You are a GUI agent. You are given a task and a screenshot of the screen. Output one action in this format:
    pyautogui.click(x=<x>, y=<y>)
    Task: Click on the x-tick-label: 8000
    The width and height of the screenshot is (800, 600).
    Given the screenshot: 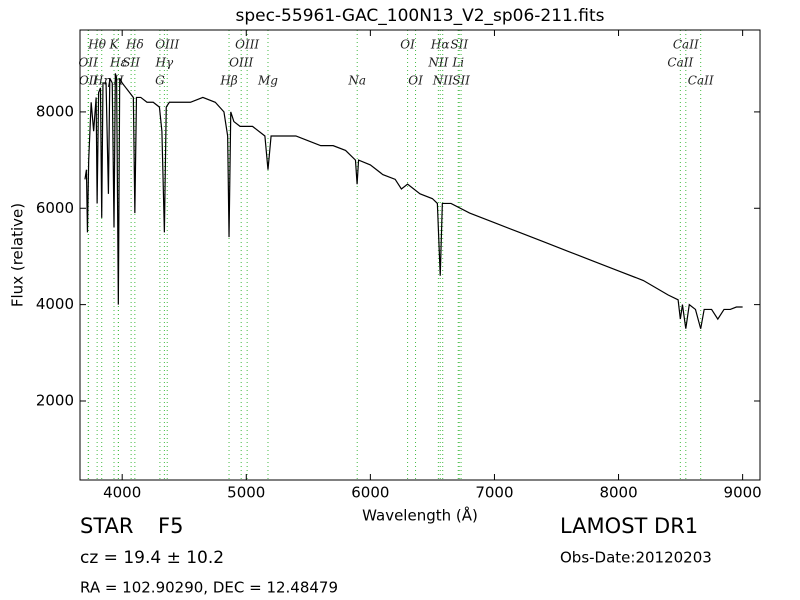 What is the action you would take?
    pyautogui.click(x=618, y=493)
    